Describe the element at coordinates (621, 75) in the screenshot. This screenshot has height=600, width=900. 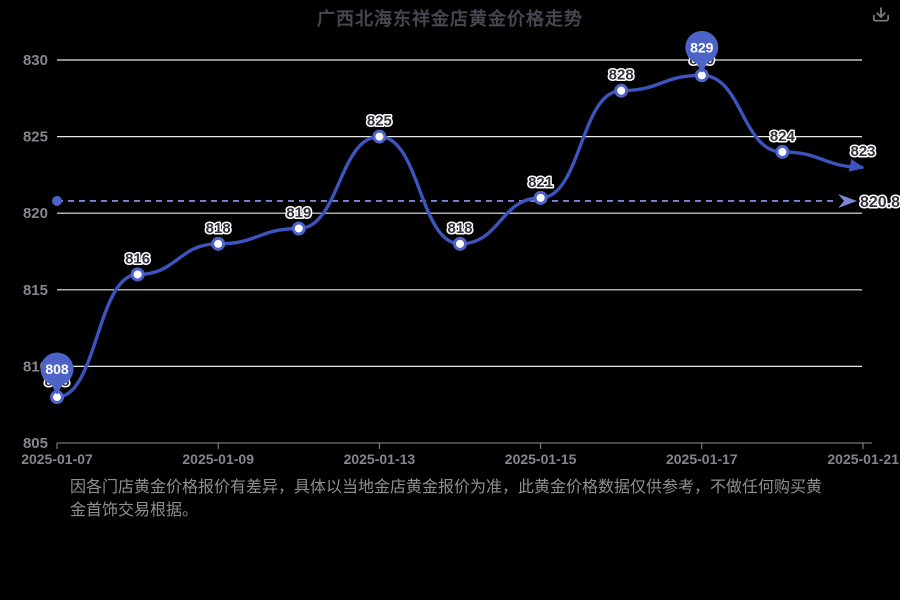
I see `data-point-label: 828` at that location.